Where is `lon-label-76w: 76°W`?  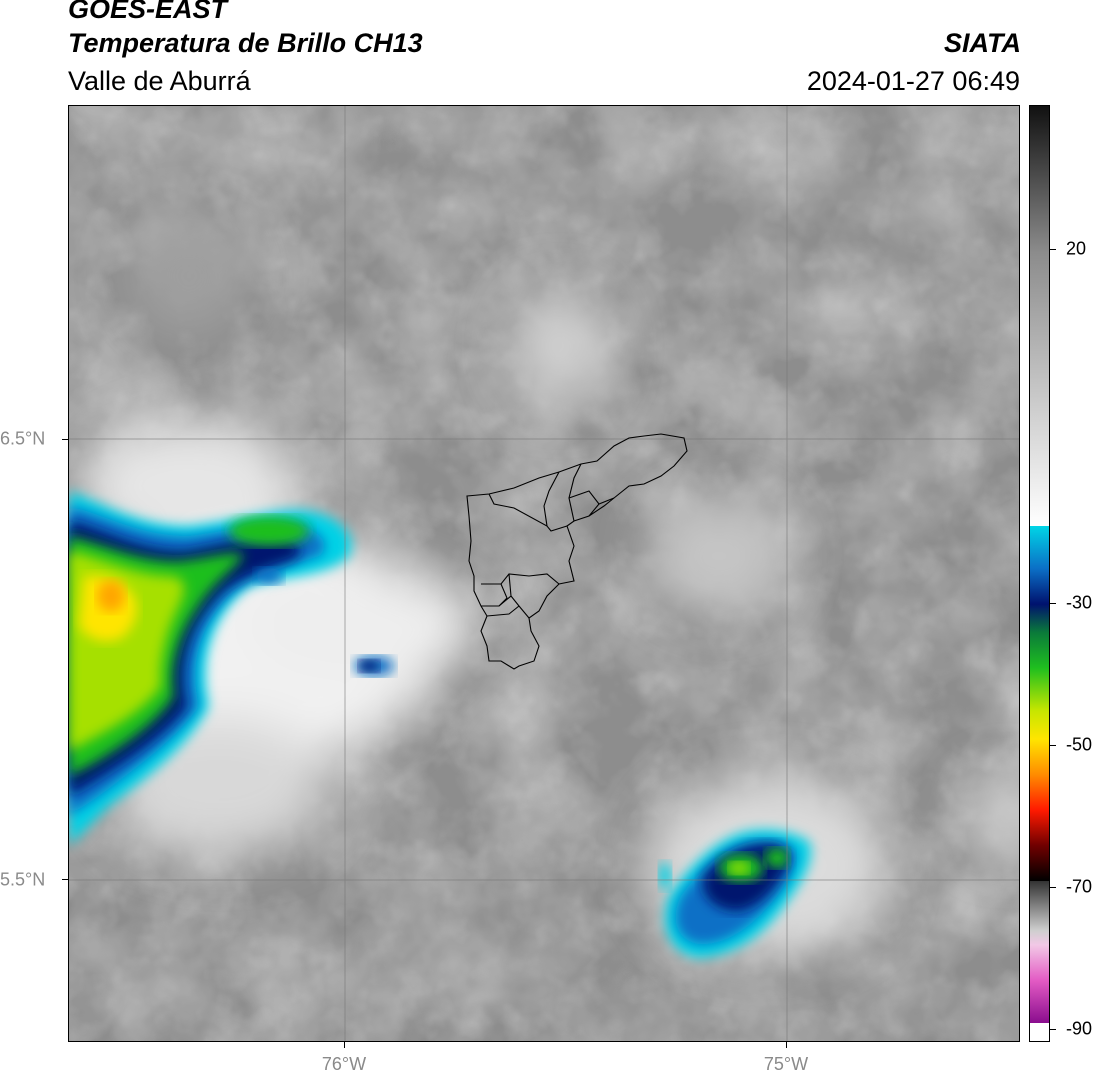 lon-label-76w: 76°W is located at coordinates (344, 1064).